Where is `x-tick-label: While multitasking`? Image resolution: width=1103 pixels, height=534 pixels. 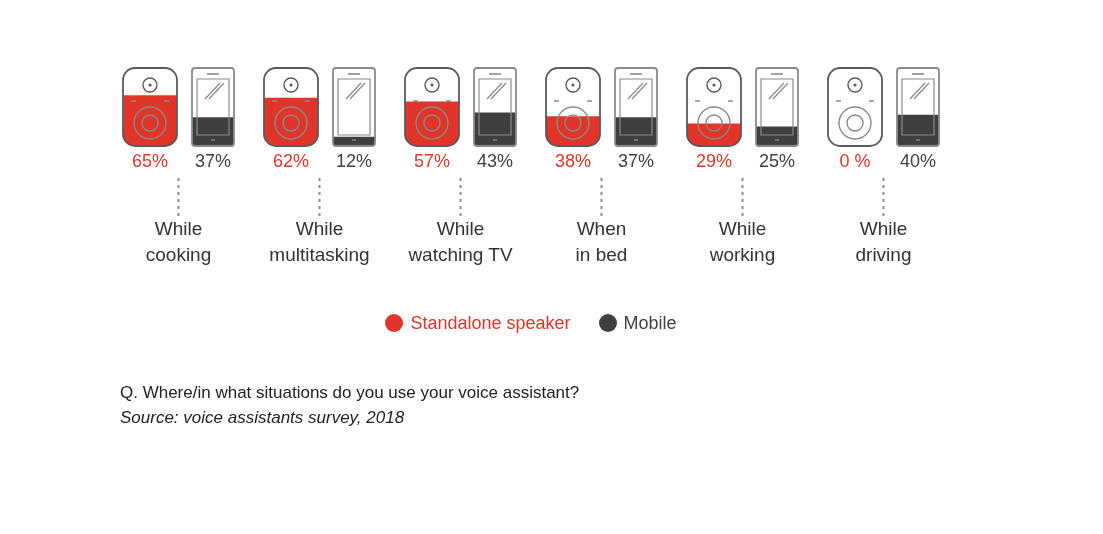 x-tick-label: While multitasking is located at coordinates (319, 241).